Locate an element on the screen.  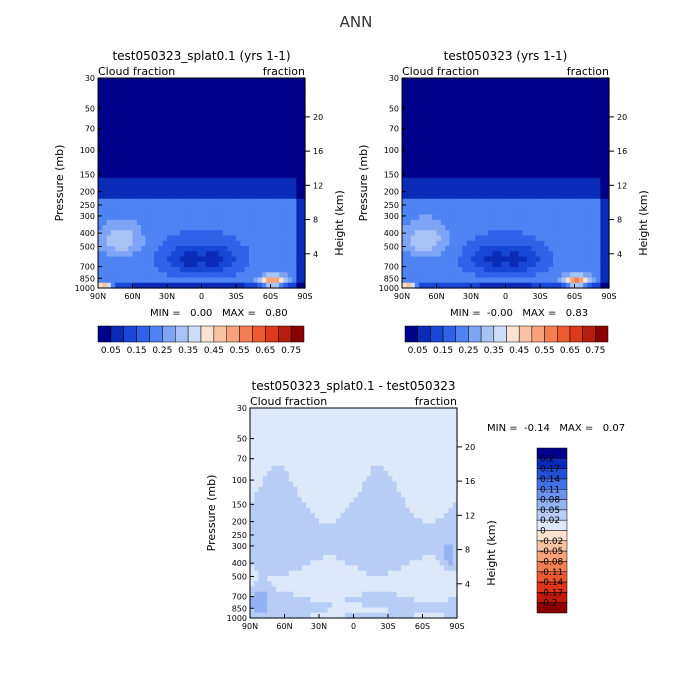
x-tick-label: 0 is located at coordinates (505, 296).